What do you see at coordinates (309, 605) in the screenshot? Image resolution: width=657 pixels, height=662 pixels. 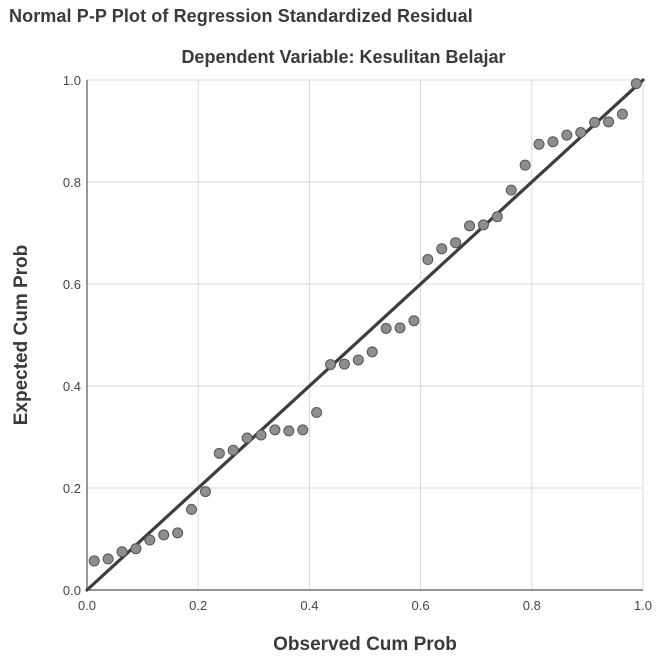 I see `x-tick-label: 0.4` at bounding box center [309, 605].